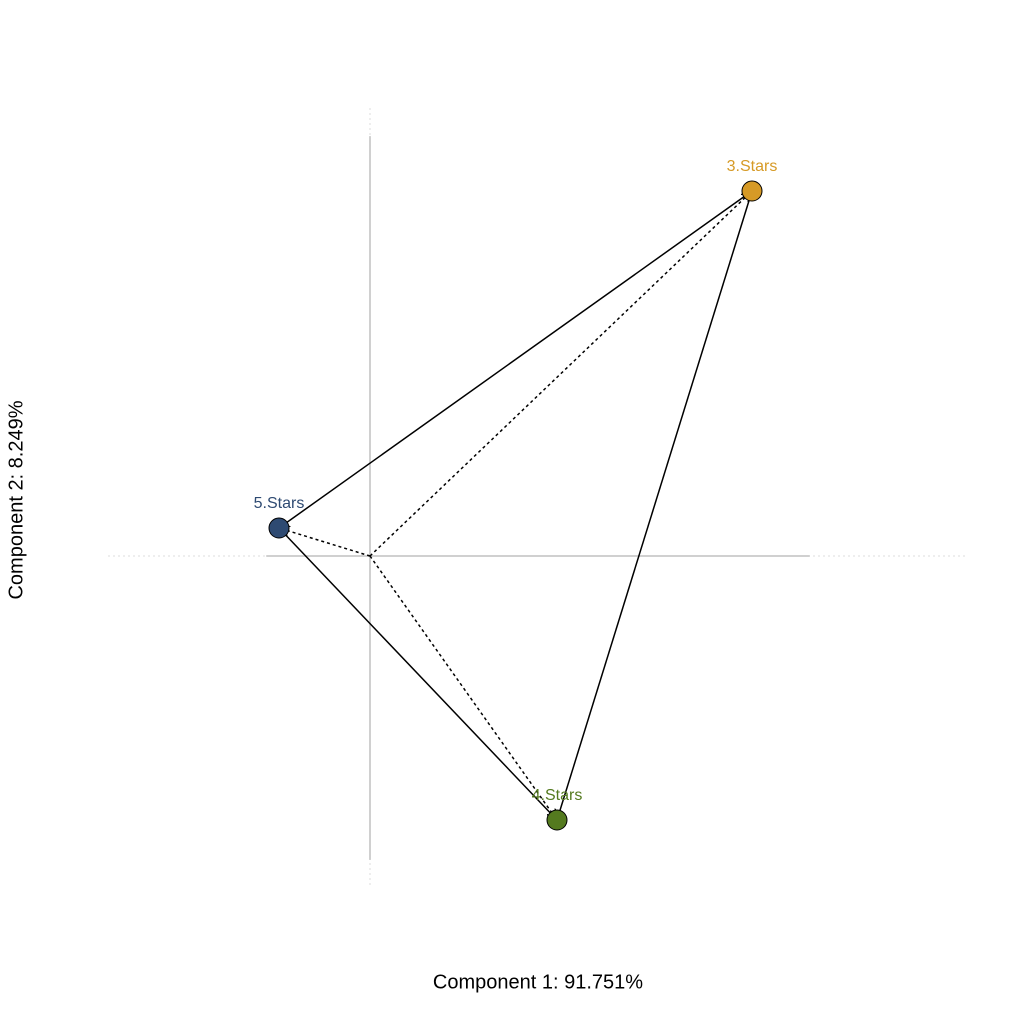 Image resolution: width=1024 pixels, height=1024 pixels. Describe the element at coordinates (279, 503) in the screenshot. I see `point-label: 5.Stars` at that location.